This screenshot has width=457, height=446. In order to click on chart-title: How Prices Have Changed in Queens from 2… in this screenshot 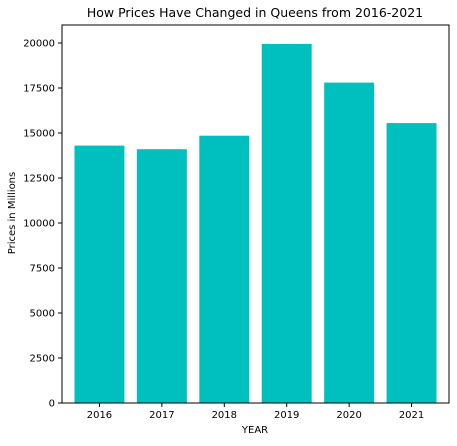, I will do `click(255, 12)`.